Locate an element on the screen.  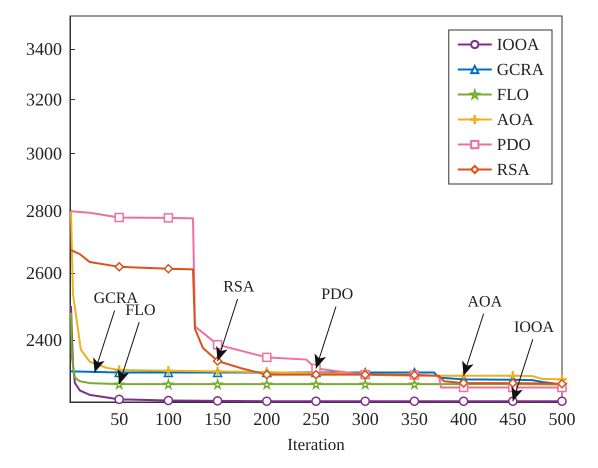
x-tick-label: 400 is located at coordinates (464, 419).